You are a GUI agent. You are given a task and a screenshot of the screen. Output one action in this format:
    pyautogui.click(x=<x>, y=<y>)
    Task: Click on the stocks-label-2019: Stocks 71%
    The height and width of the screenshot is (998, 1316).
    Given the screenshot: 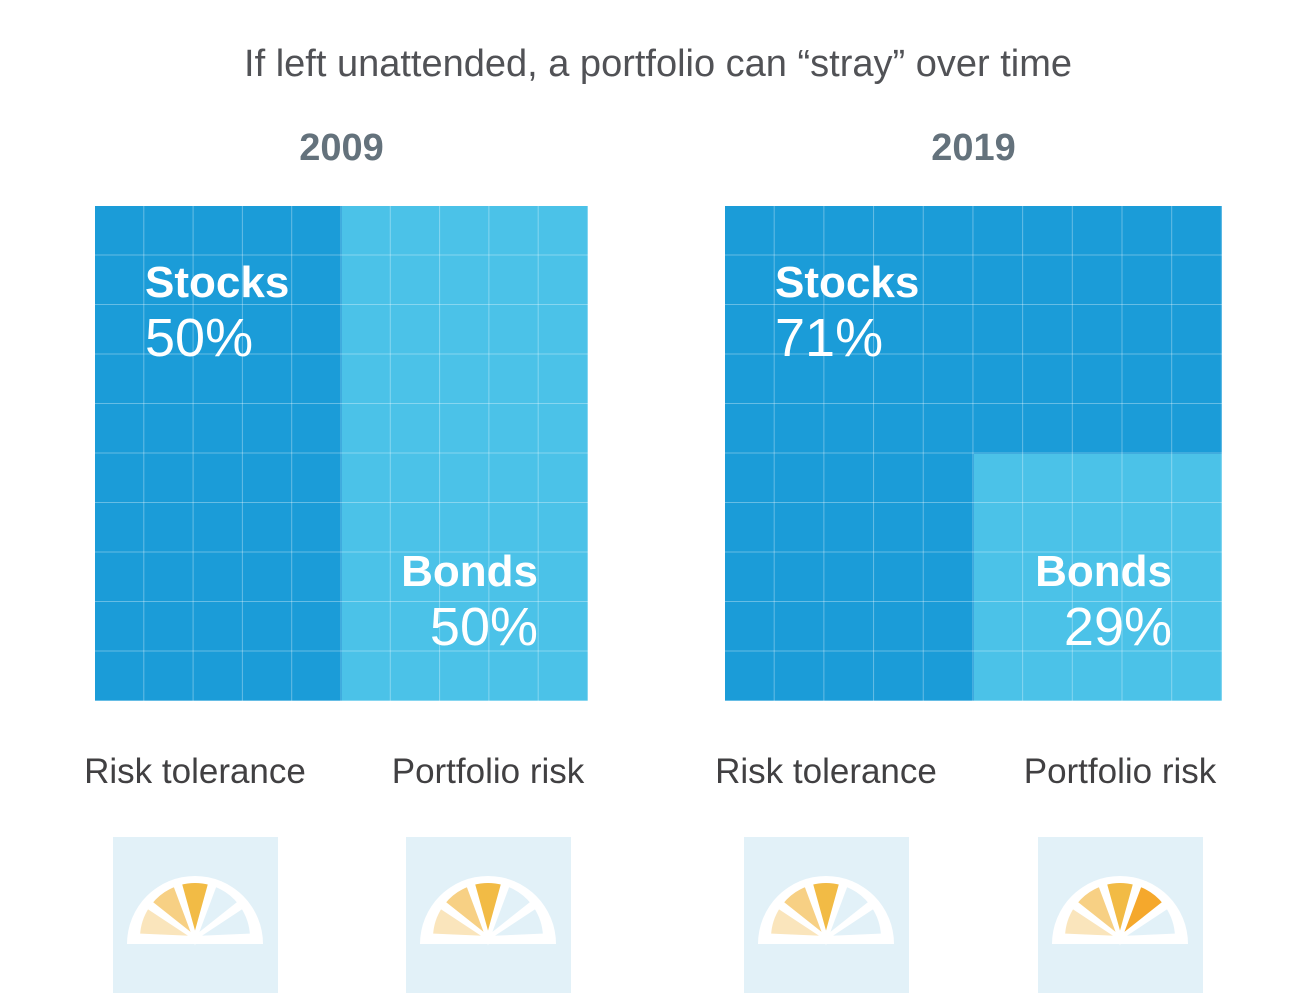 What is the action you would take?
    pyautogui.click(x=847, y=313)
    